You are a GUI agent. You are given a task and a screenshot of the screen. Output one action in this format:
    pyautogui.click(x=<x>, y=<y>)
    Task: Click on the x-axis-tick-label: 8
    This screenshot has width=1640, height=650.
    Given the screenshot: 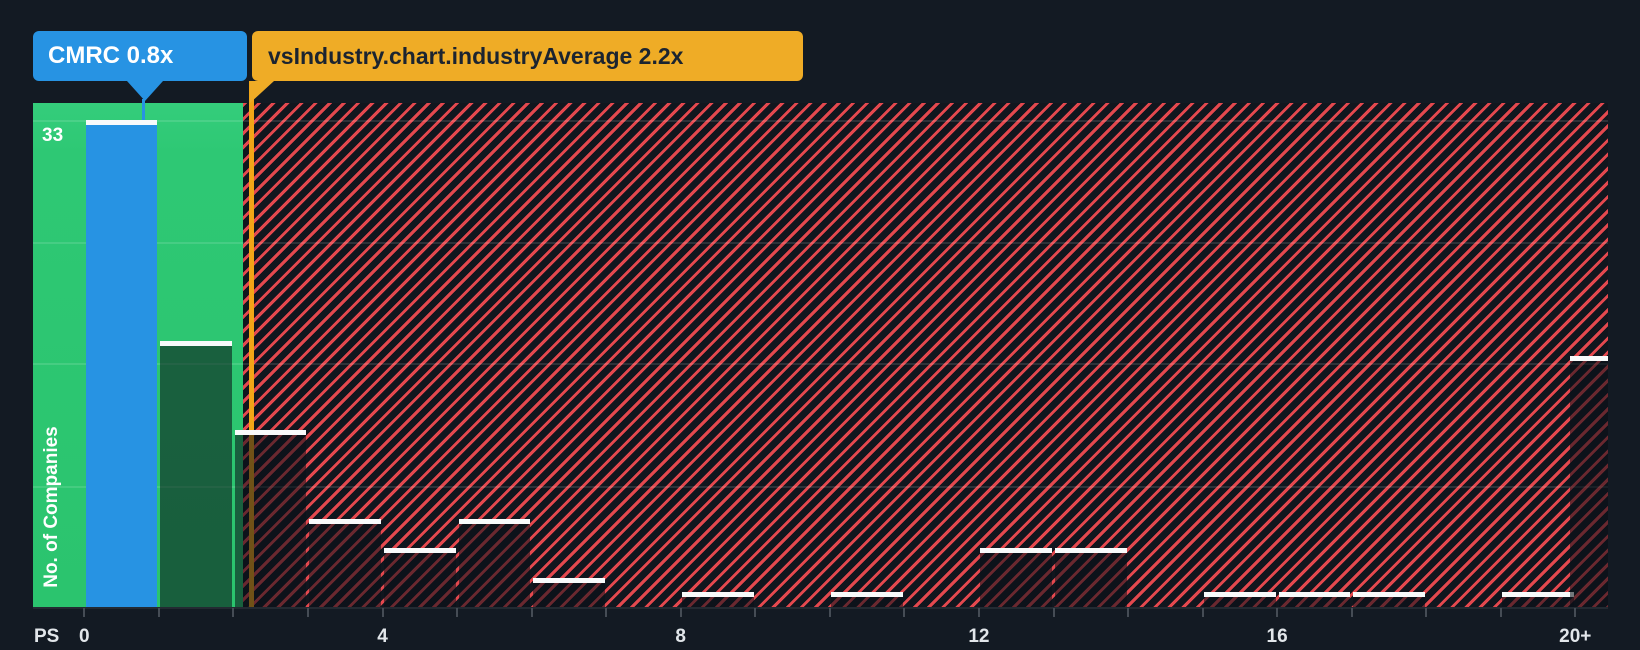 What is the action you would take?
    pyautogui.click(x=680, y=636)
    